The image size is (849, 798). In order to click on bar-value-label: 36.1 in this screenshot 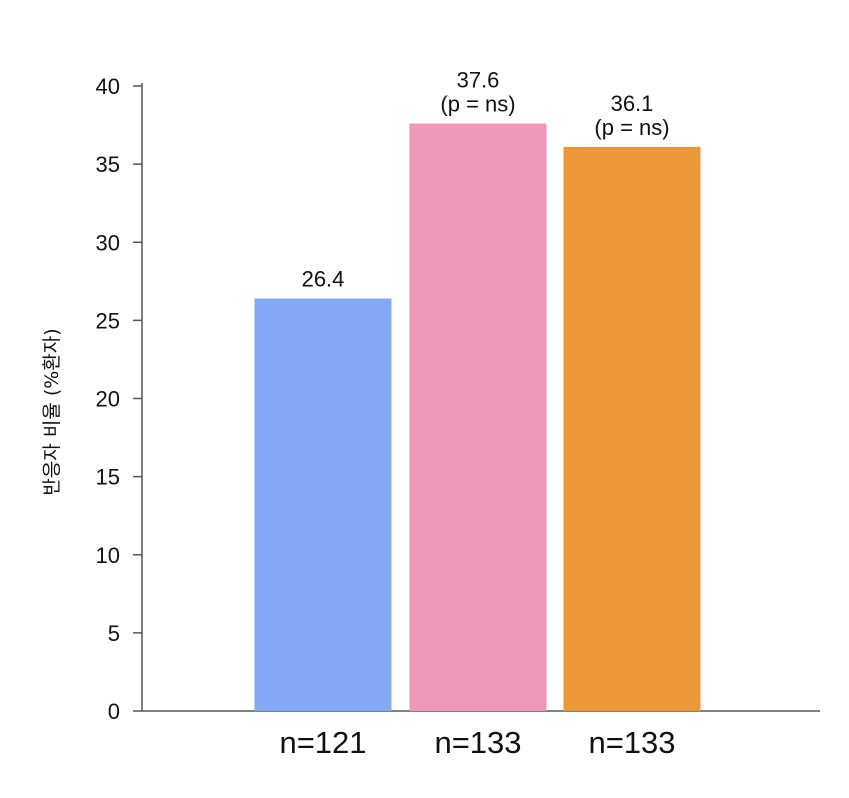, I will do `click(632, 103)`.